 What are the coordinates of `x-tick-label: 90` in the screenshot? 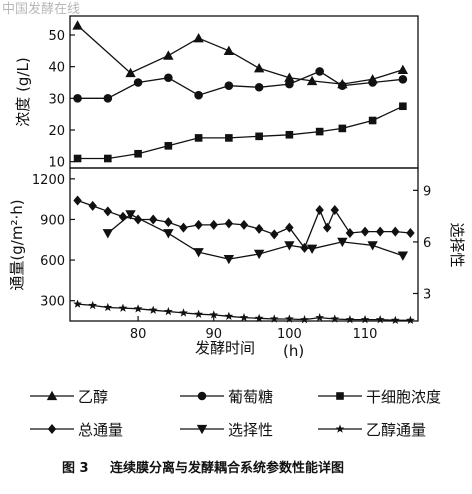 It's located at (213, 334).